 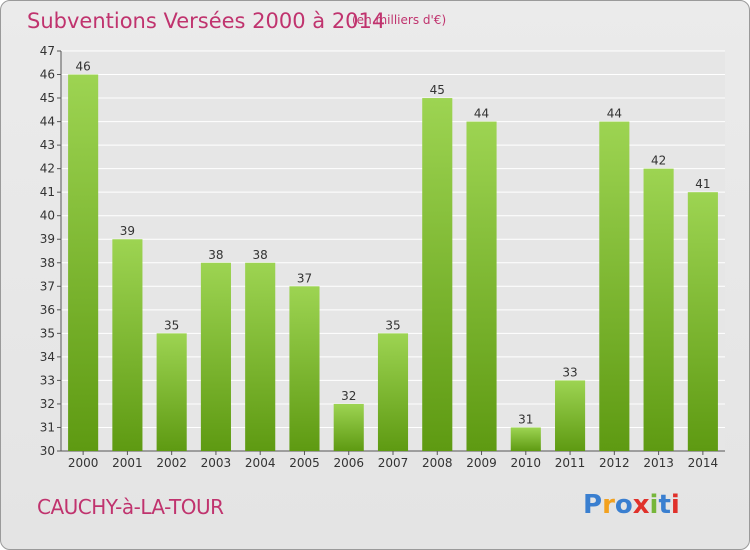 What do you see at coordinates (526, 463) in the screenshot?
I see `x-tick-label: 2010` at bounding box center [526, 463].